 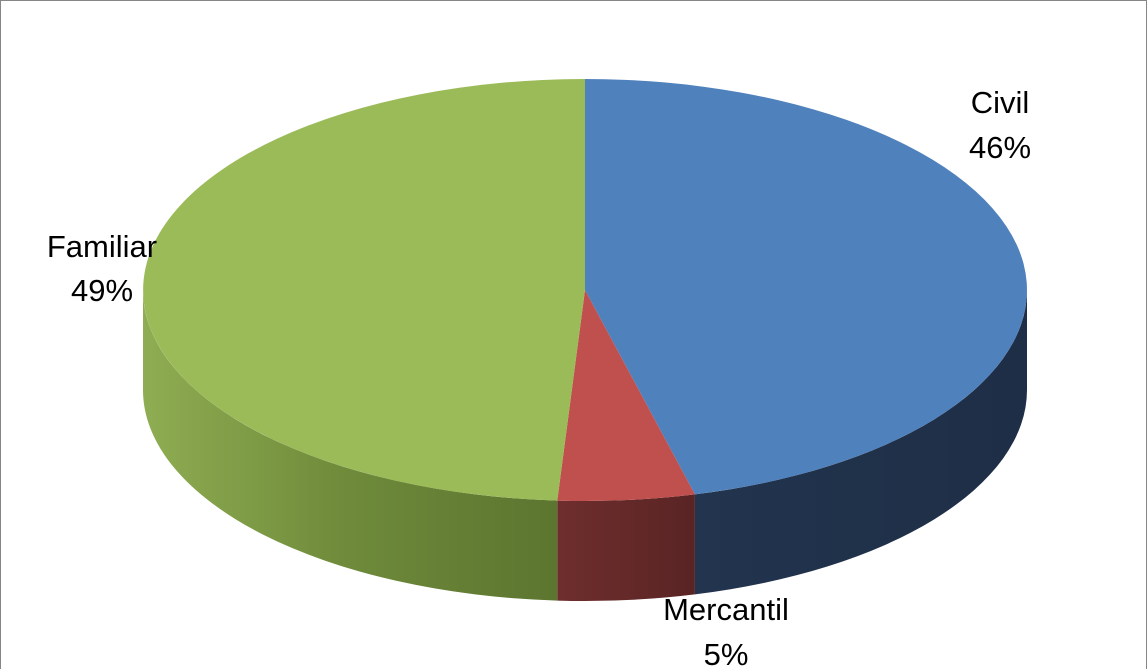 I want to click on slice-label-familiar-name: Familiar, so click(x=102, y=246).